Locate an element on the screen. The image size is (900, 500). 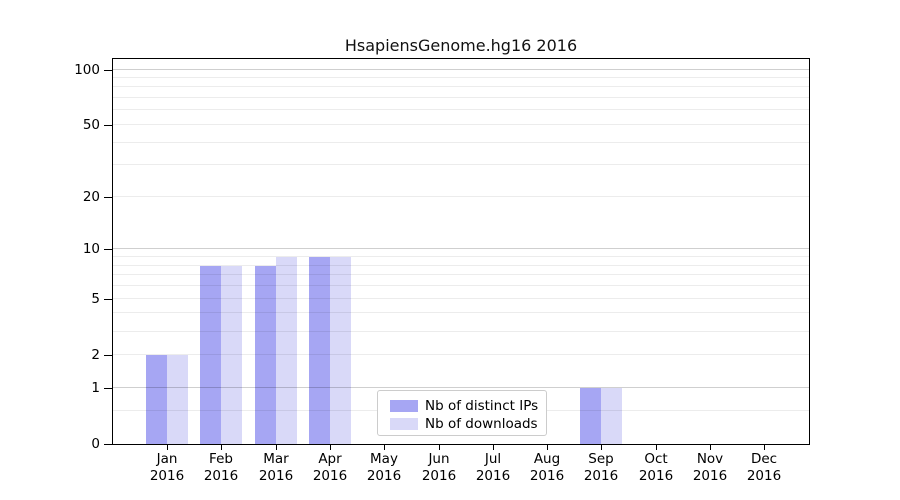
x-tick-label-sep: Sep 2016 is located at coordinates (601, 468).